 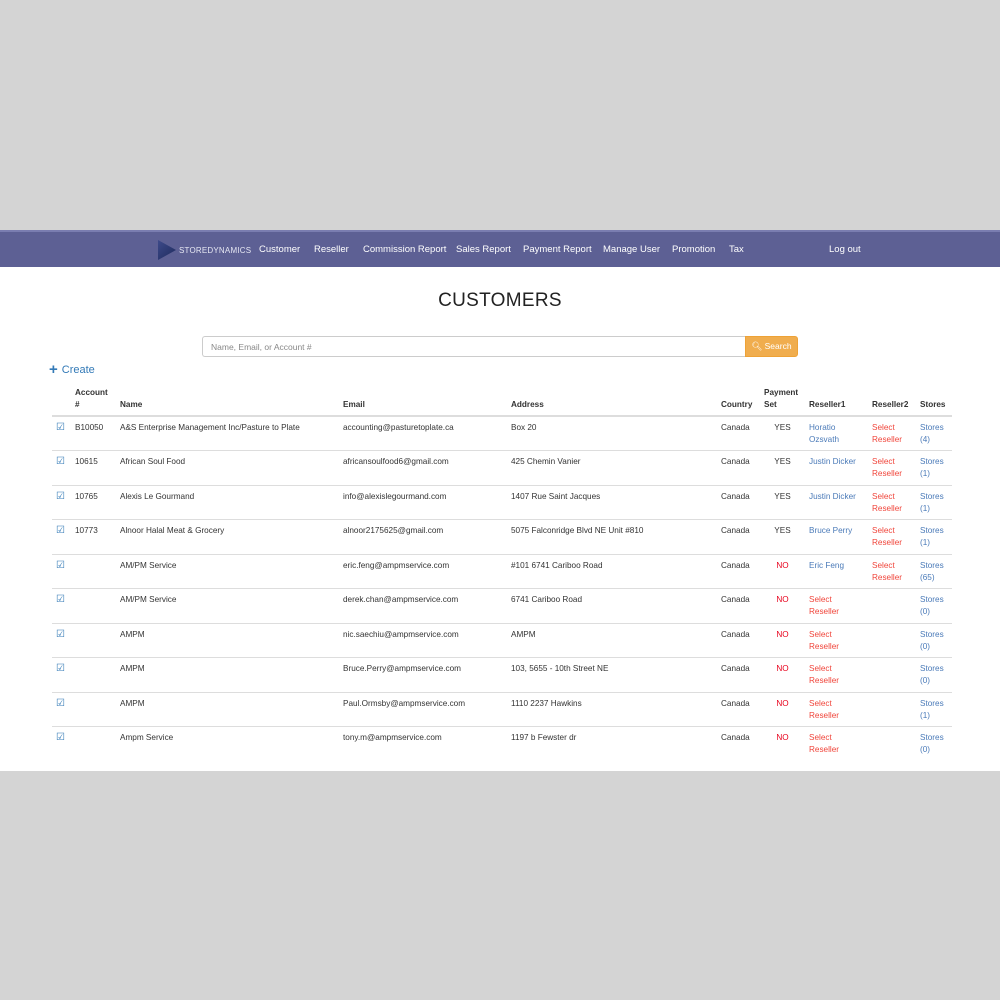 I want to click on column-header-email: Email, so click(x=423, y=398).